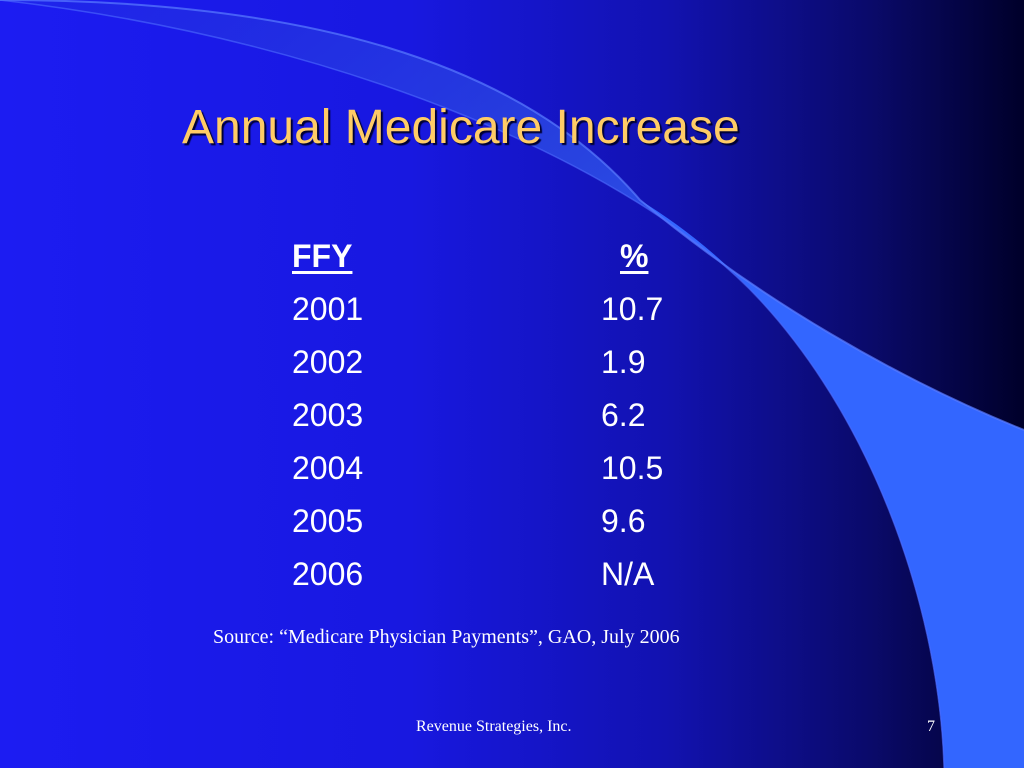  Describe the element at coordinates (628, 574) in the screenshot. I see `table-cell-percent: N/A` at that location.